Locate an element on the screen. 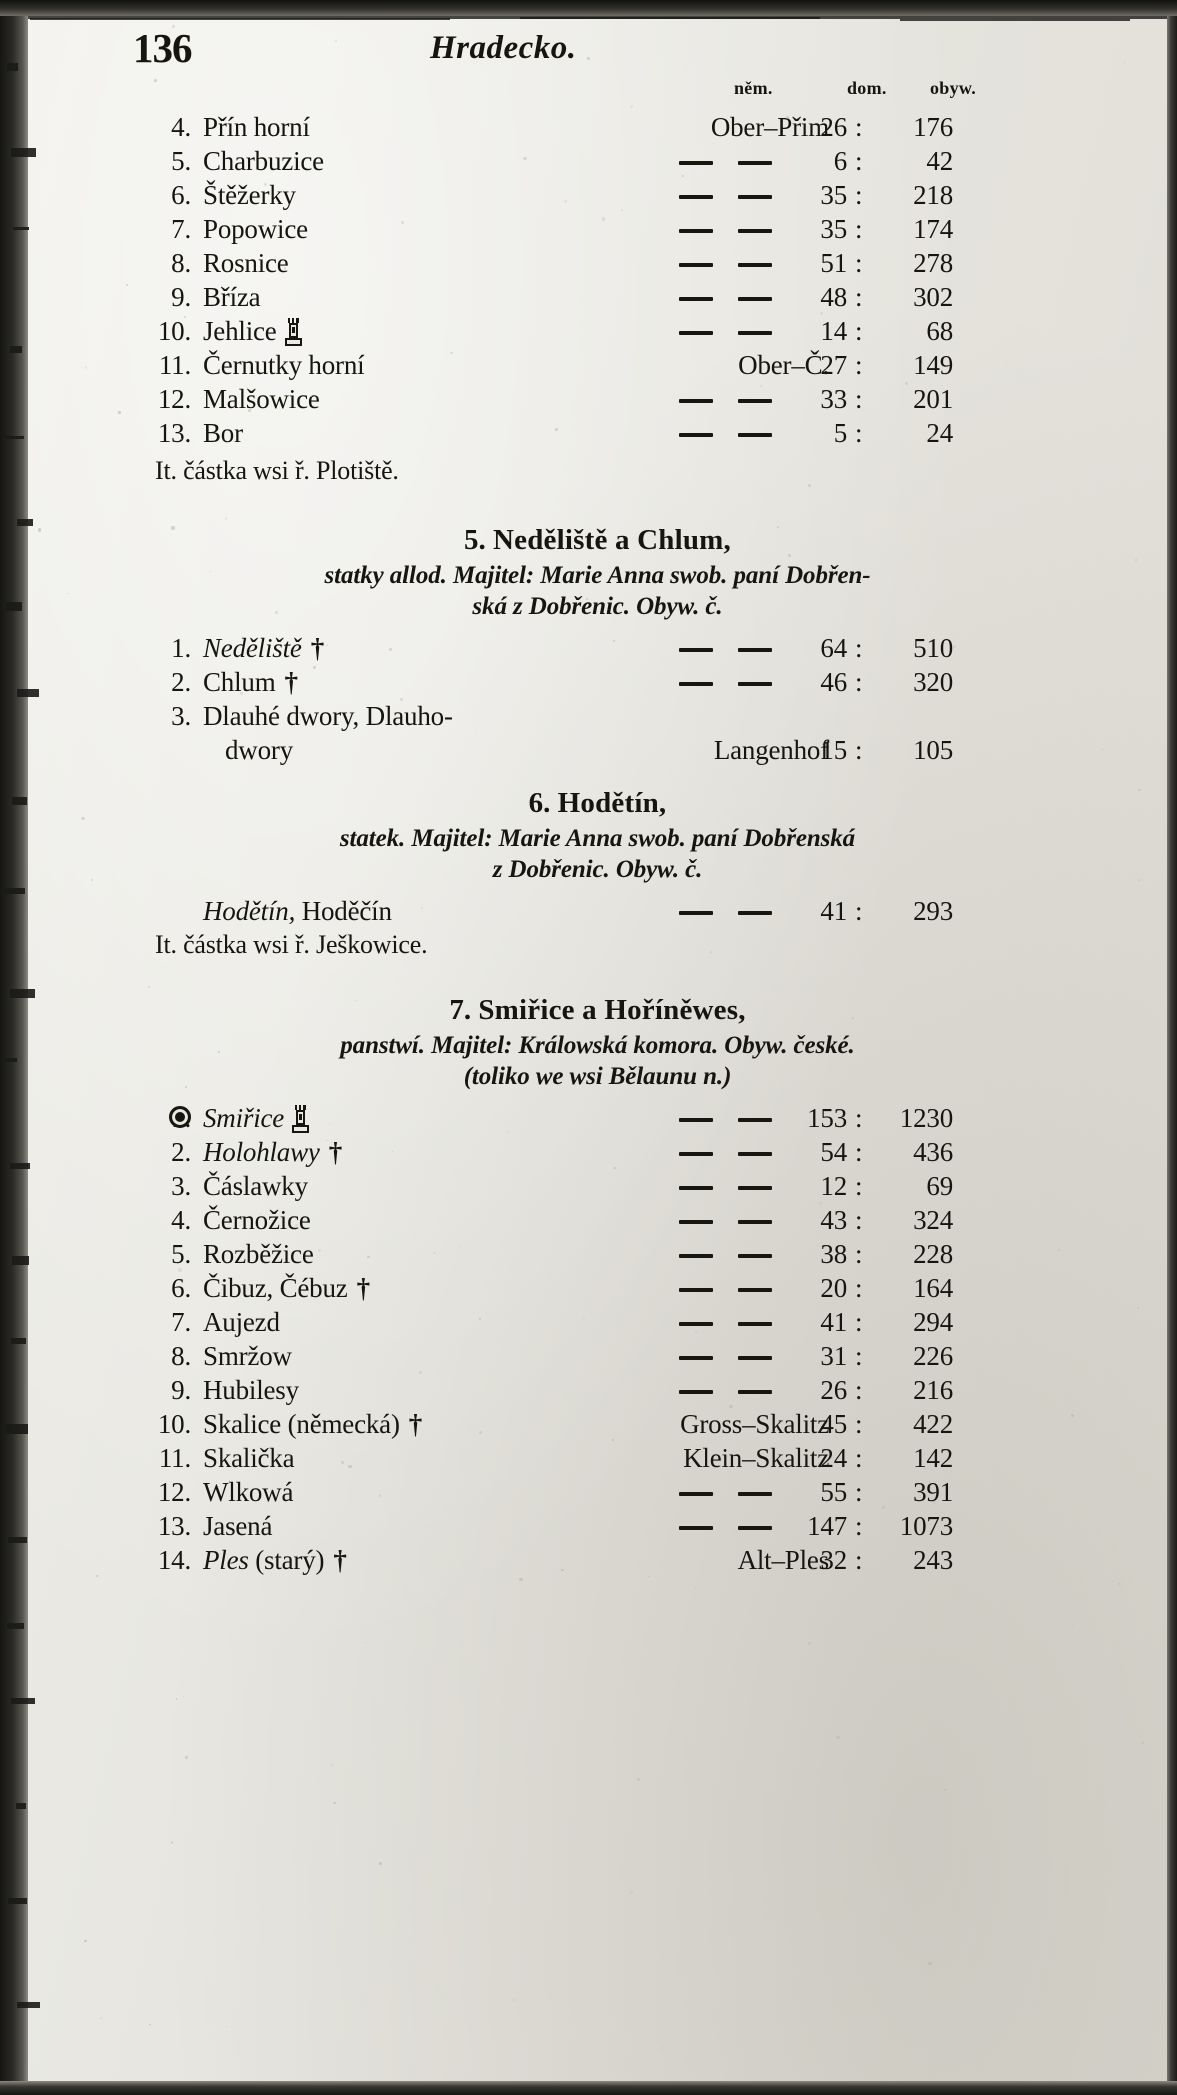 Image resolution: width=1177 pixels, height=2095 pixels. section-number: 7. is located at coordinates (464, 1010).